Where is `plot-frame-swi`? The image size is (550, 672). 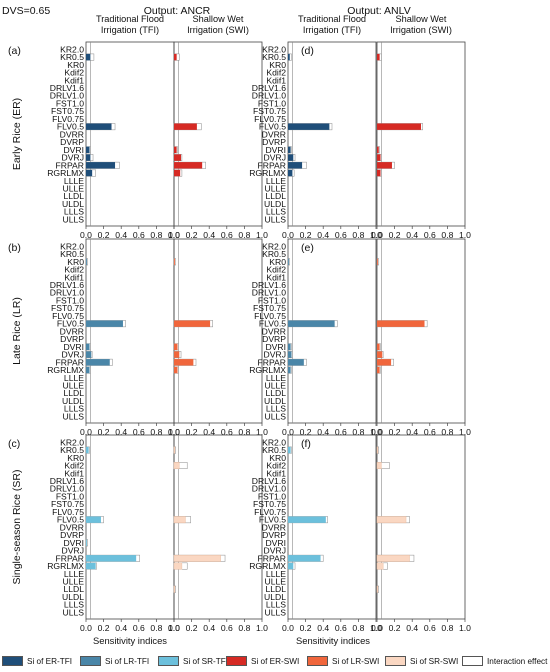
plot-frame-swi is located at coordinates (421, 331).